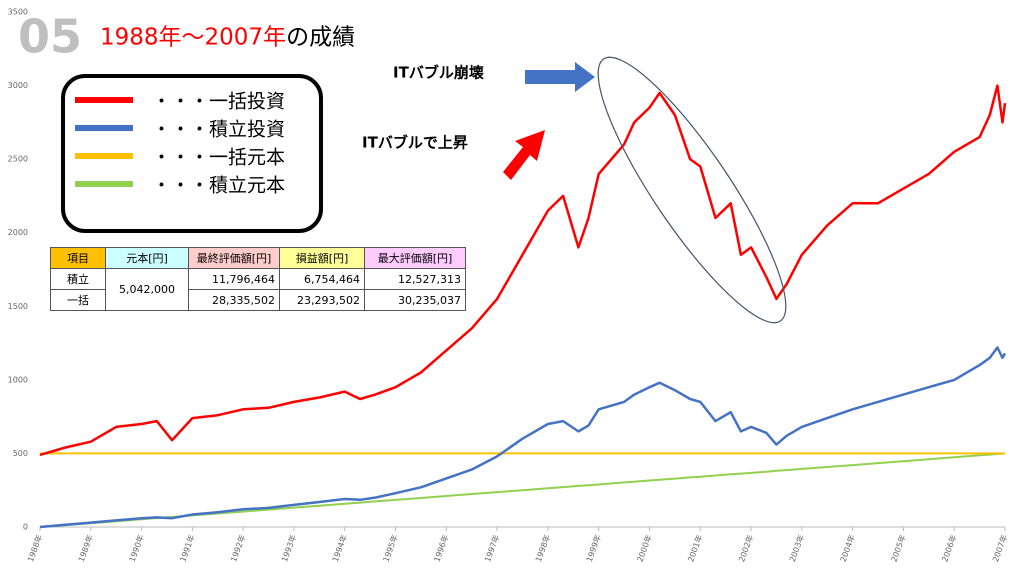 This screenshot has width=1024, height=576. Describe the element at coordinates (320, 38) in the screenshot. I see `chart-title-suffix: の成績` at that location.